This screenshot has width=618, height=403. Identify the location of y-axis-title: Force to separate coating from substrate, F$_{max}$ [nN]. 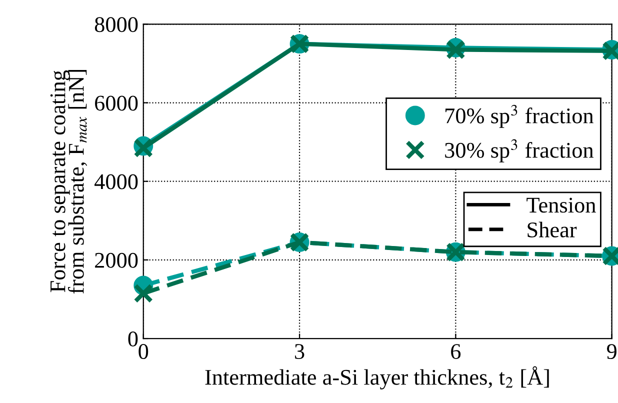
(69, 182).